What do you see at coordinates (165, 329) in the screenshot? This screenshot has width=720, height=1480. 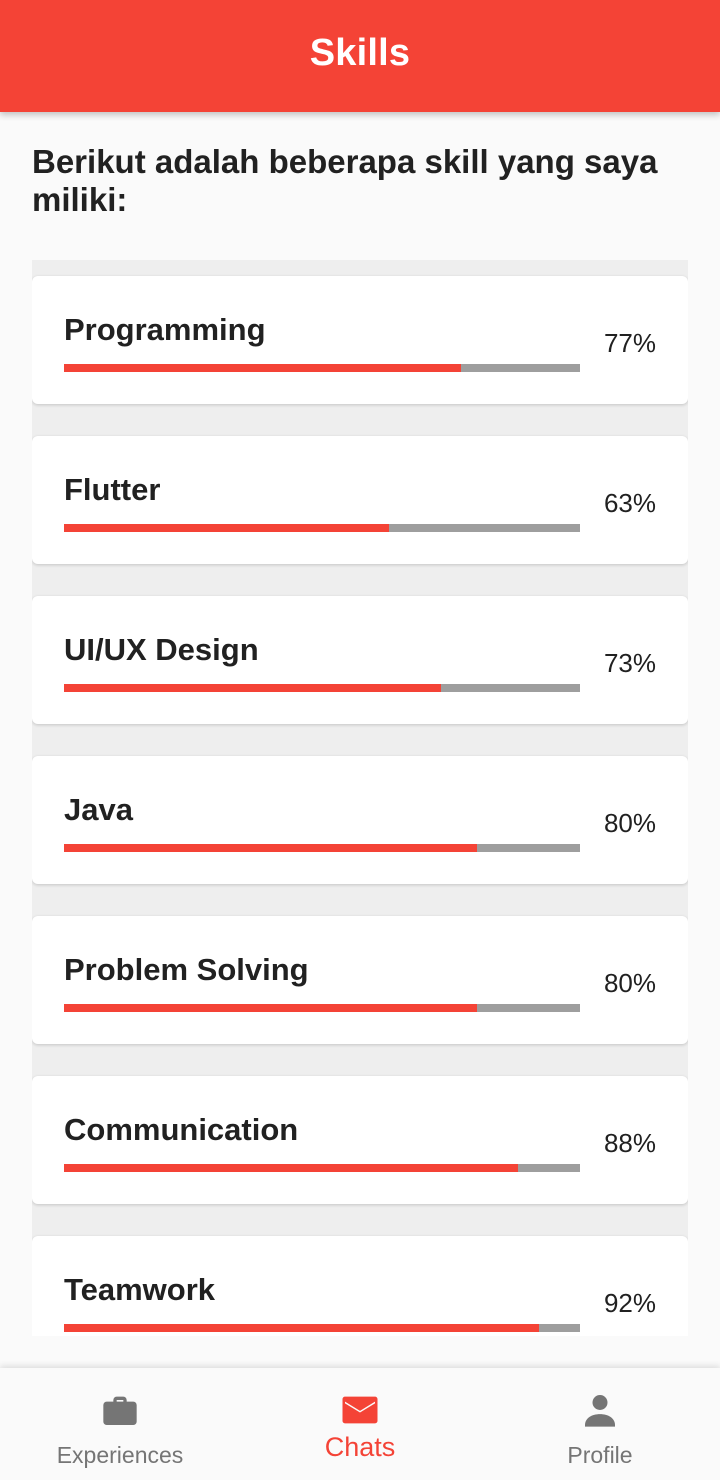 I see `skill-name: Programming` at bounding box center [165, 329].